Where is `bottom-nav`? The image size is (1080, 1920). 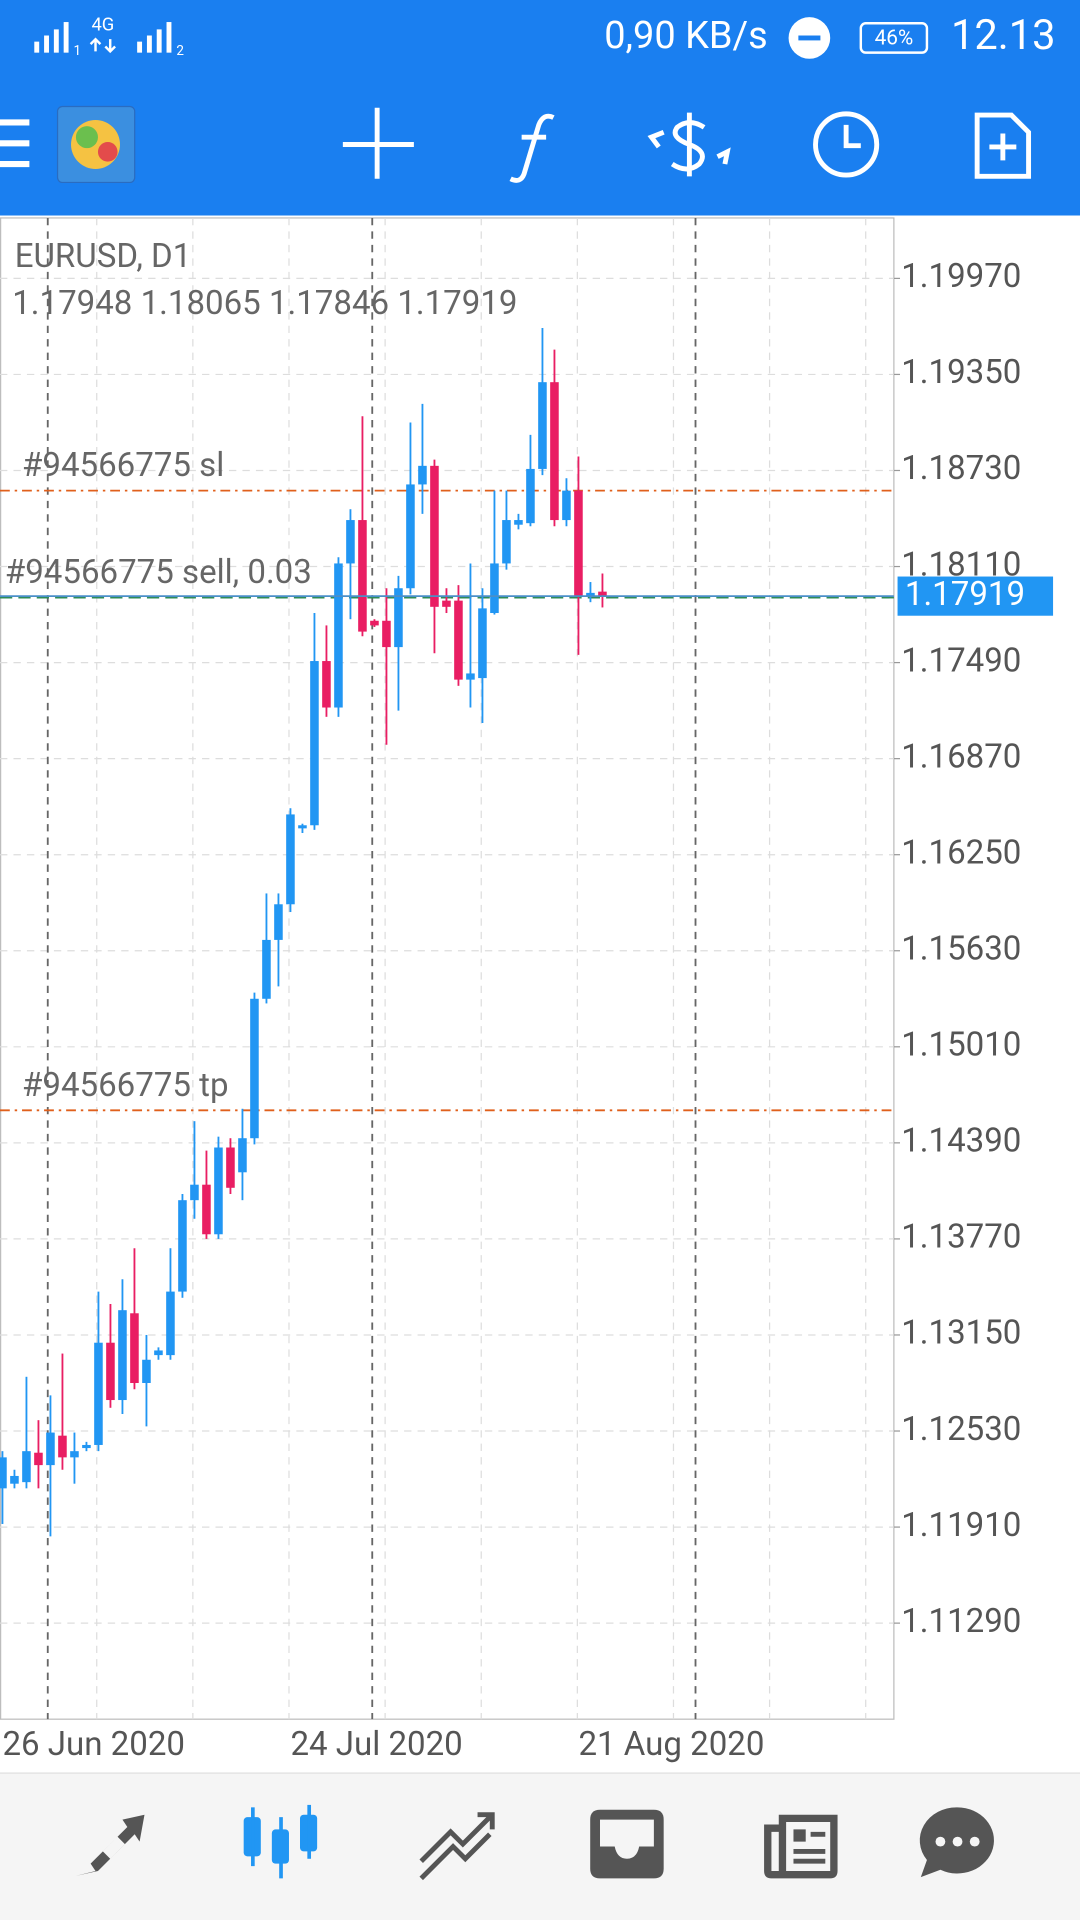 bottom-nav is located at coordinates (540, 1846).